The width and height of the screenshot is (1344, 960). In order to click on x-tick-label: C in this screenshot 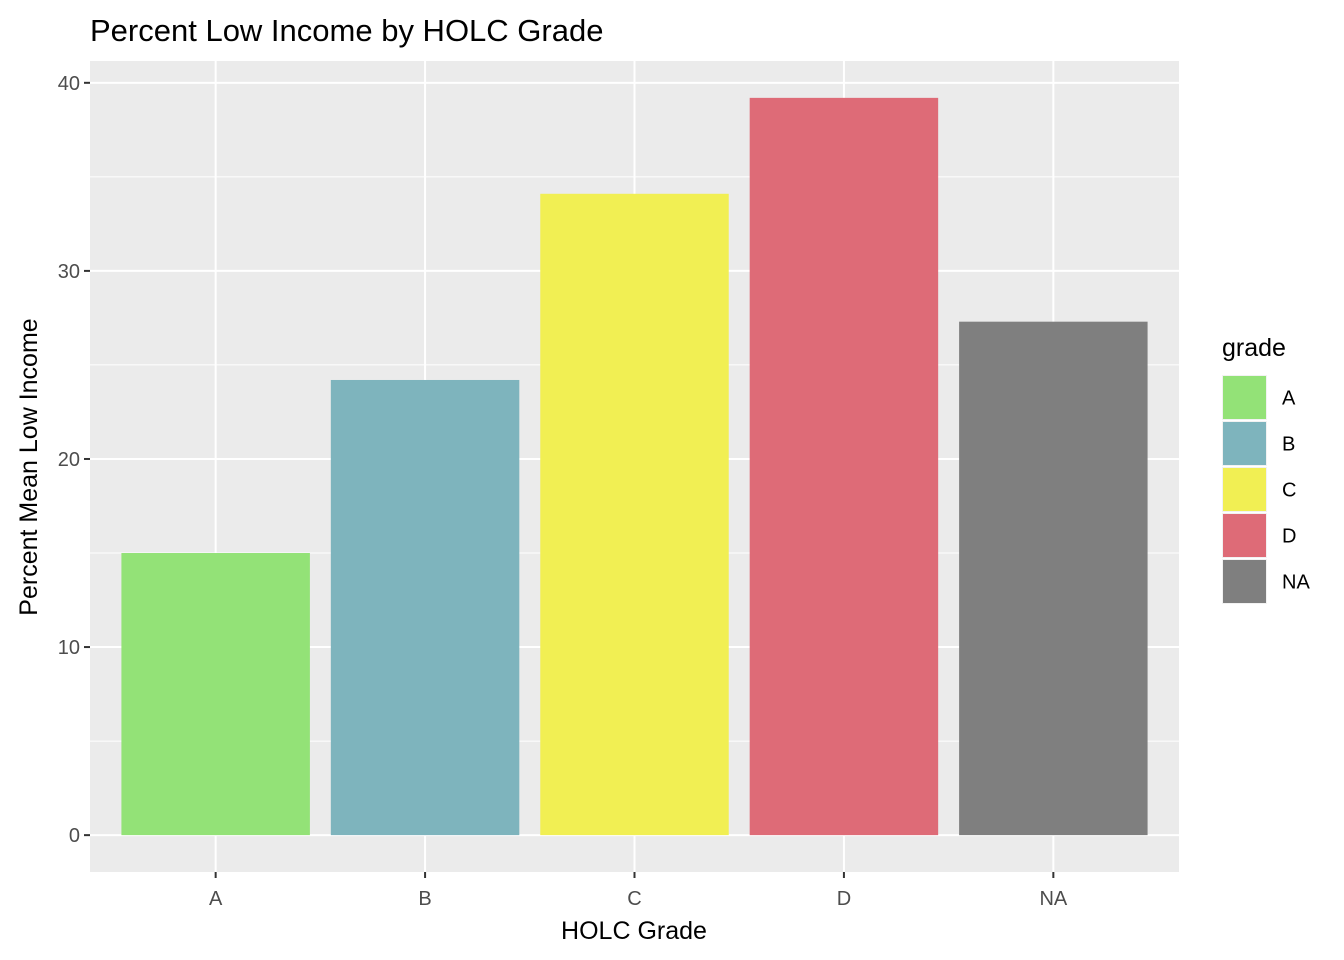, I will do `click(634, 899)`.